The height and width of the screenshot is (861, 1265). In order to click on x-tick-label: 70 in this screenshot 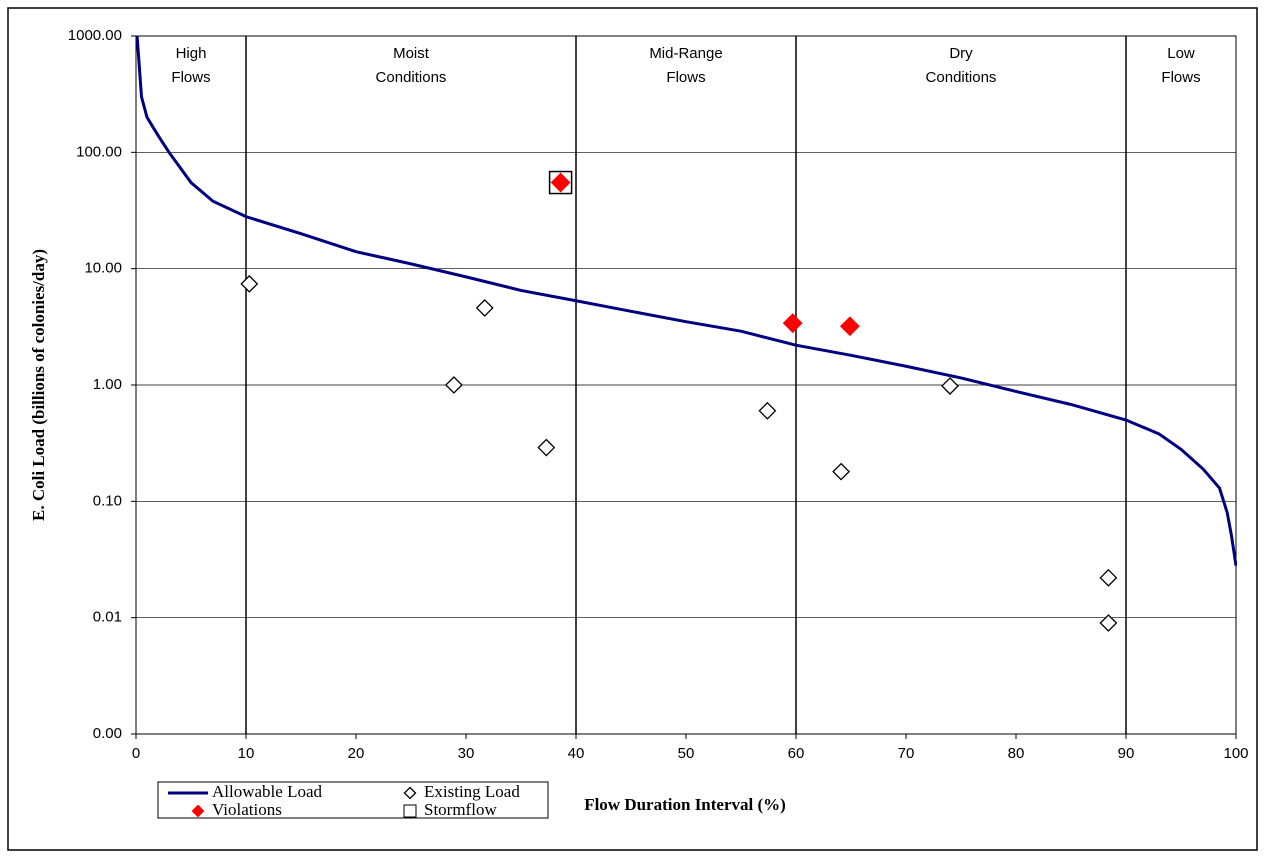, I will do `click(906, 753)`.